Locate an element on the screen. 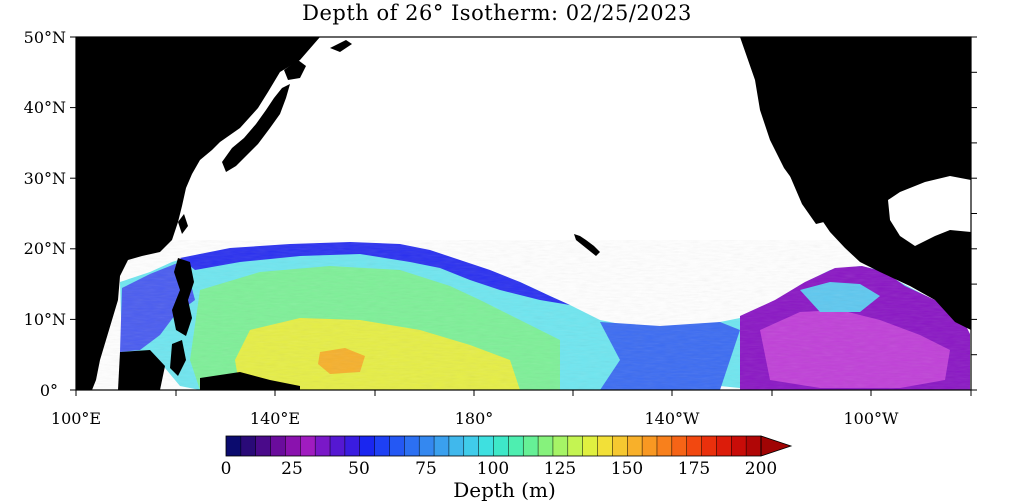 The height and width of the screenshot is (504, 1009). new-guinea-island is located at coordinates (250, 381).